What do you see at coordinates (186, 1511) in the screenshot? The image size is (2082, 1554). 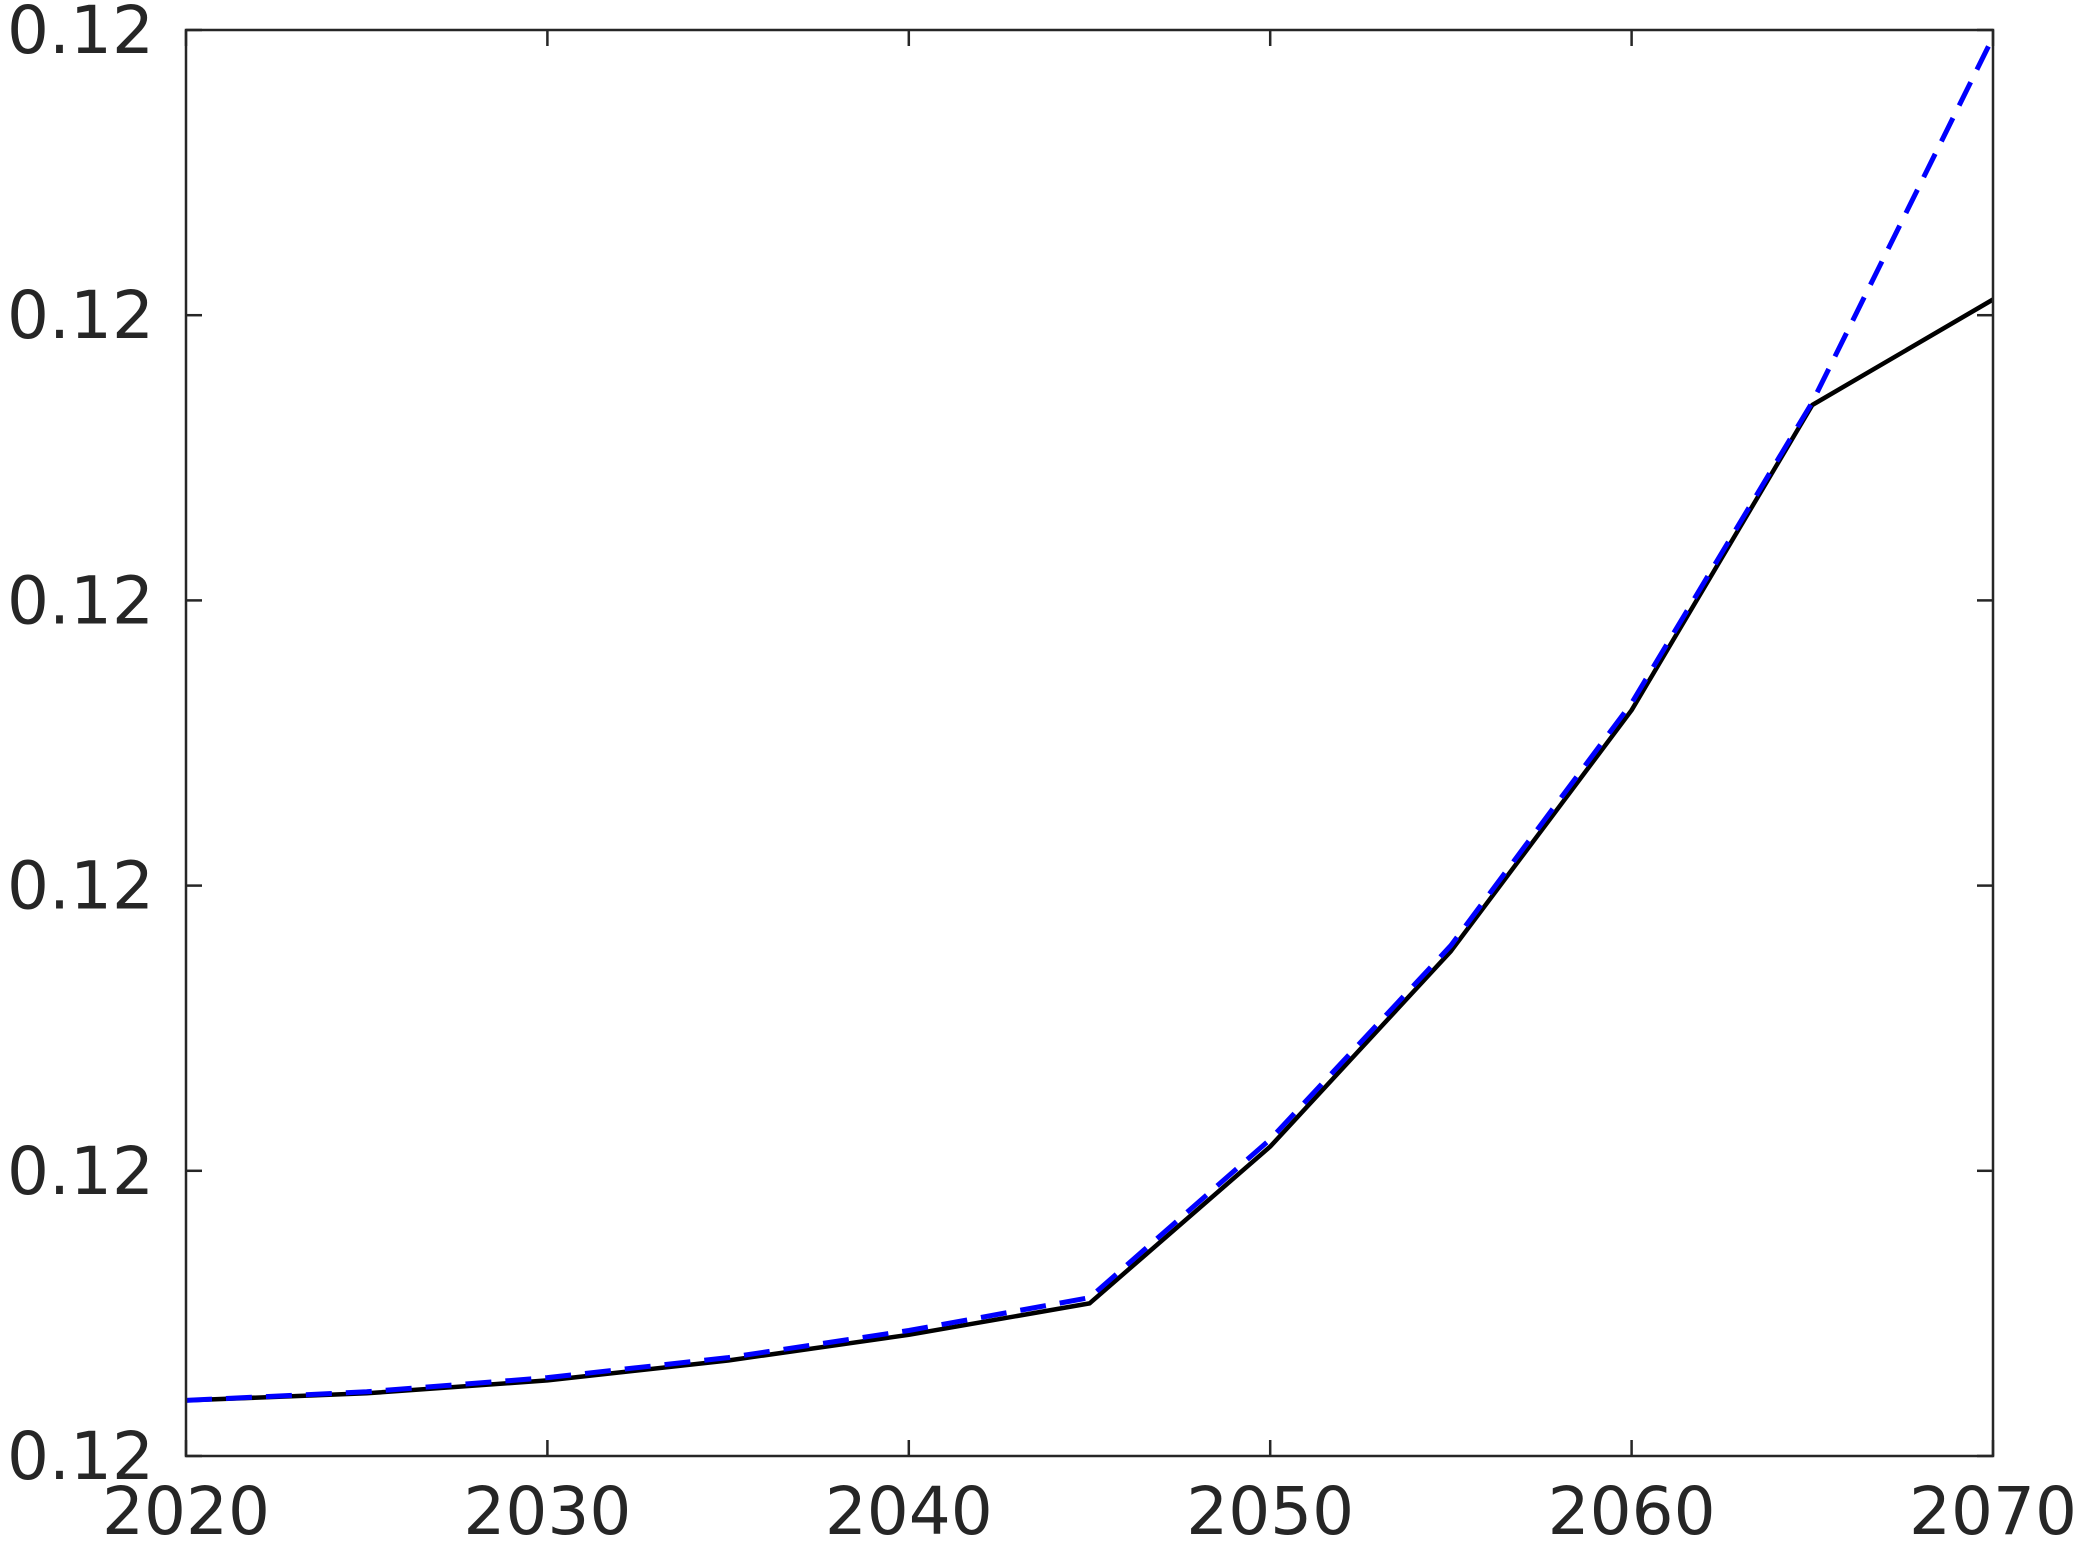 I see `x-tick-label: 2020` at bounding box center [186, 1511].